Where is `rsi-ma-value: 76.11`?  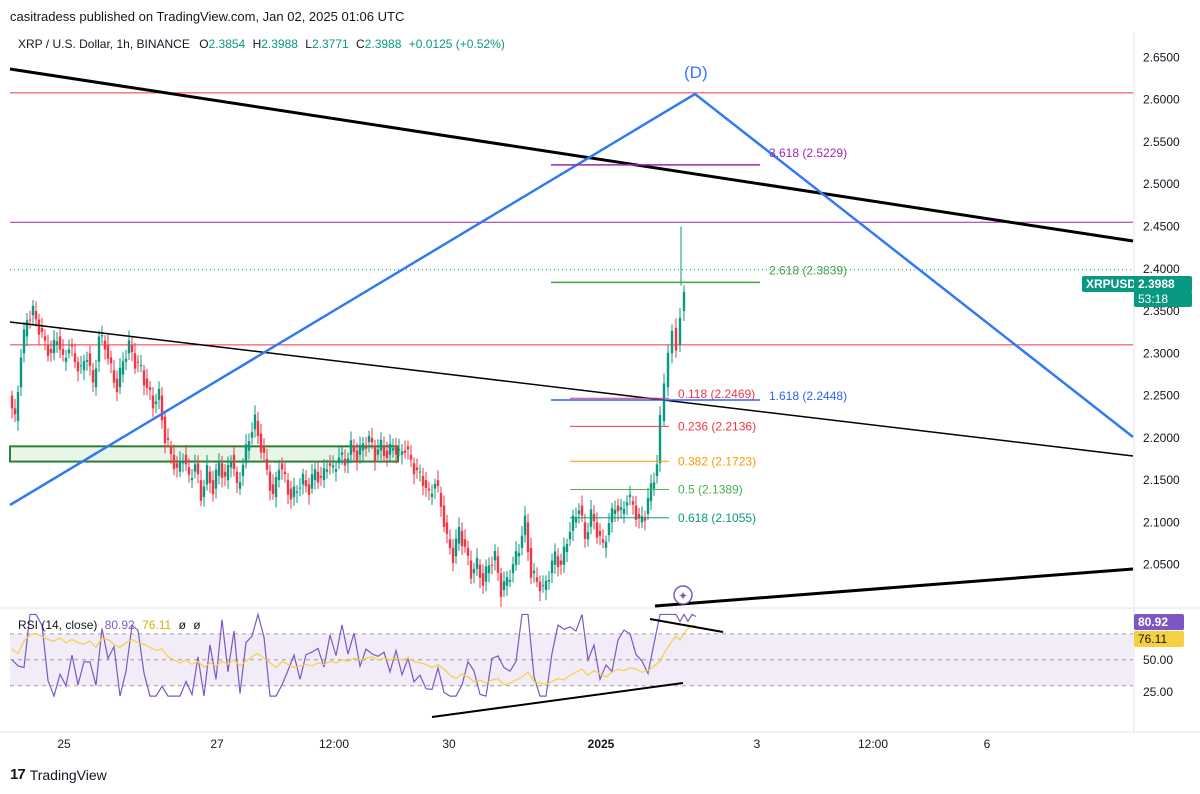
rsi-ma-value: 76.11 is located at coordinates (157, 625).